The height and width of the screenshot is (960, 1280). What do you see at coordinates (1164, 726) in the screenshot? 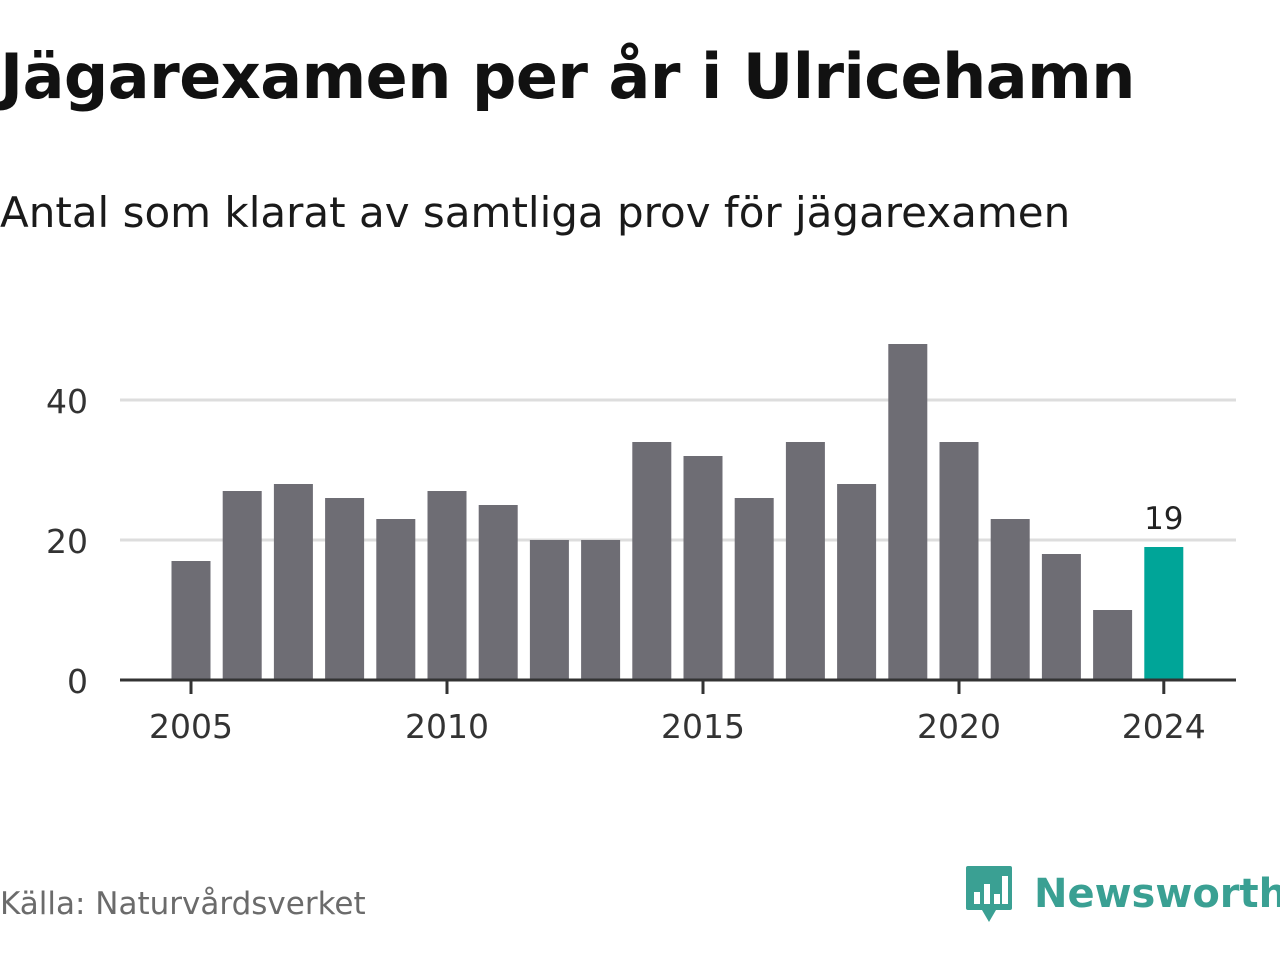
I see `x-tick-label: 2024` at bounding box center [1164, 726].